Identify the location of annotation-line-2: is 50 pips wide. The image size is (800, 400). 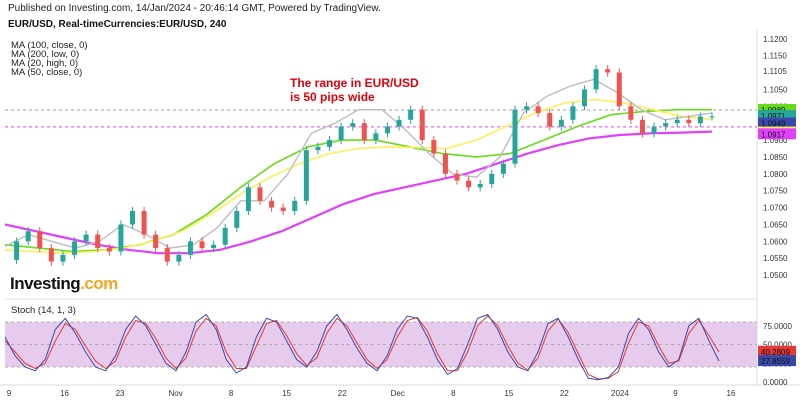
(332, 97).